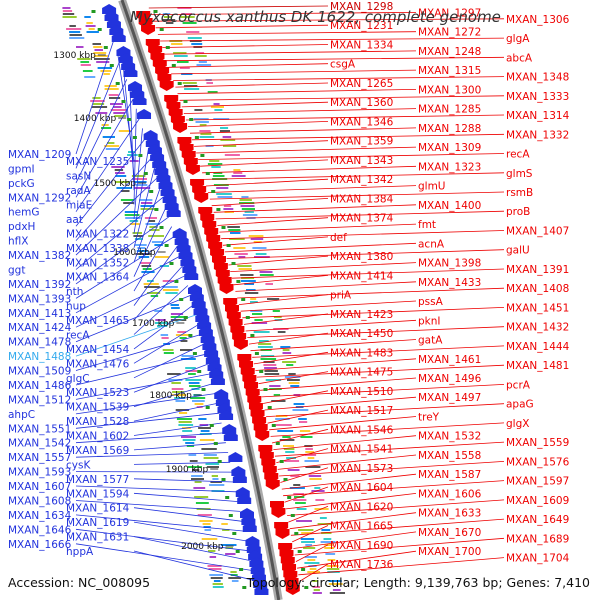 The height and width of the screenshot is (600, 600). I want to click on gene-label-reverse: MXAN_1614, so click(98, 509).